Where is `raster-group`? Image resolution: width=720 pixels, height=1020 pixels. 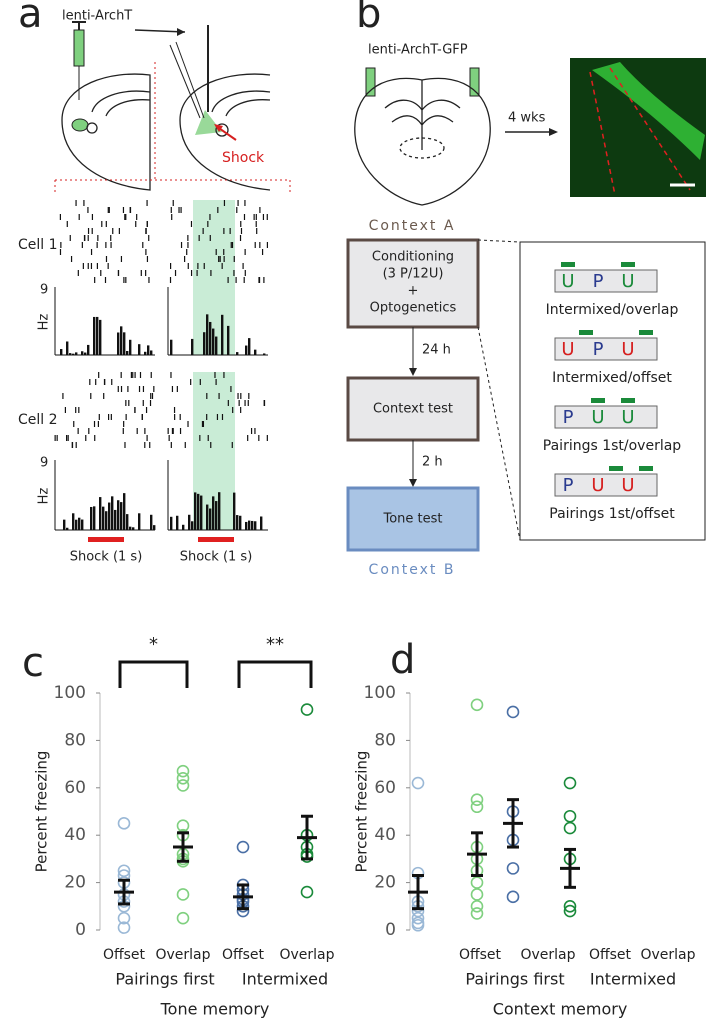 raster-group is located at coordinates (161, 365).